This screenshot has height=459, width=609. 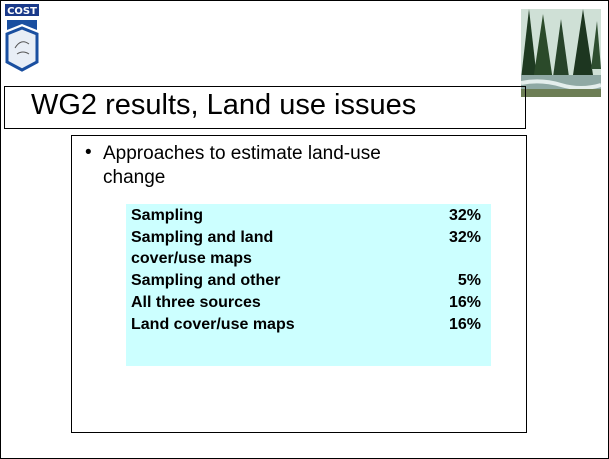 What do you see at coordinates (202, 248) in the screenshot?
I see `row-label: Sampling and land cover/use maps` at bounding box center [202, 248].